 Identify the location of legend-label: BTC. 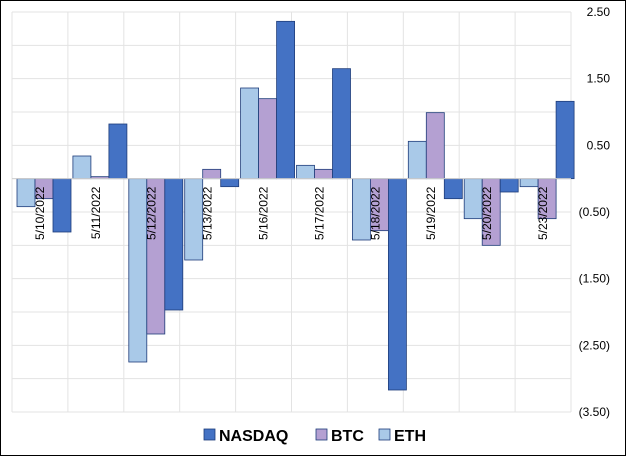
(347, 436).